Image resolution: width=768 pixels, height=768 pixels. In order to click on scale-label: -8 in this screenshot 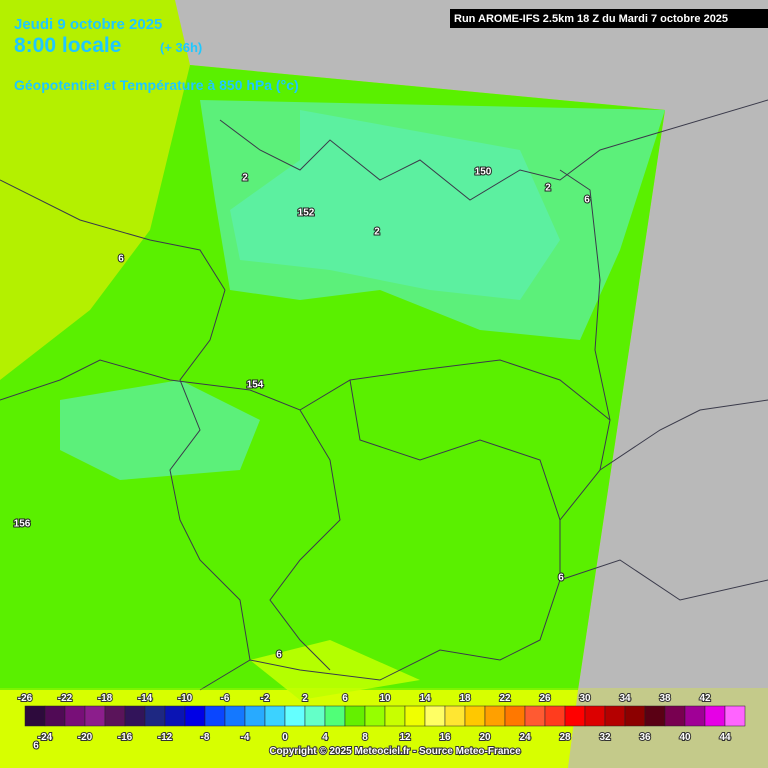, I will do `click(205, 737)`.